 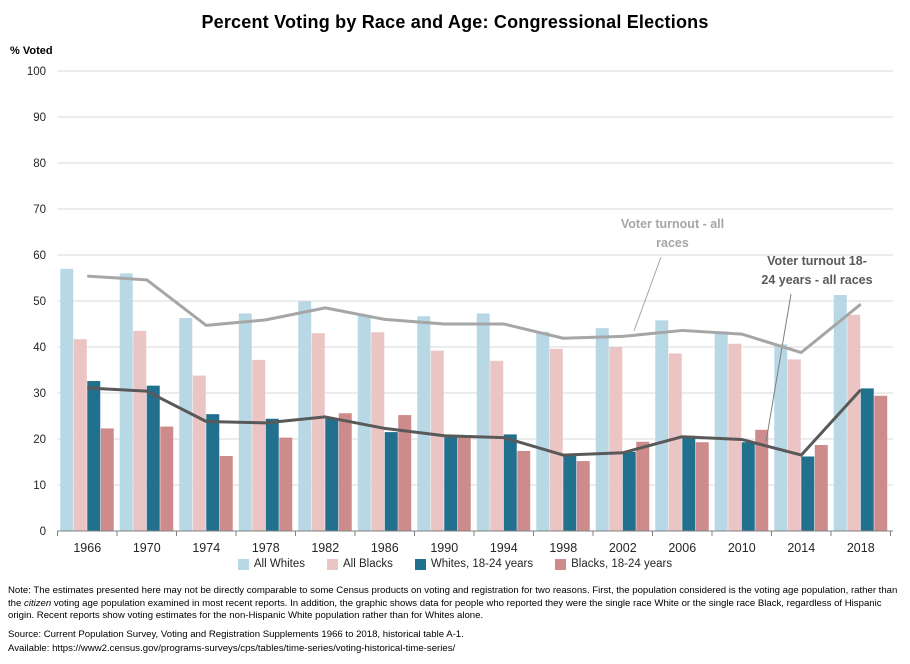 I want to click on bar-all-whites-1966, so click(x=67, y=399).